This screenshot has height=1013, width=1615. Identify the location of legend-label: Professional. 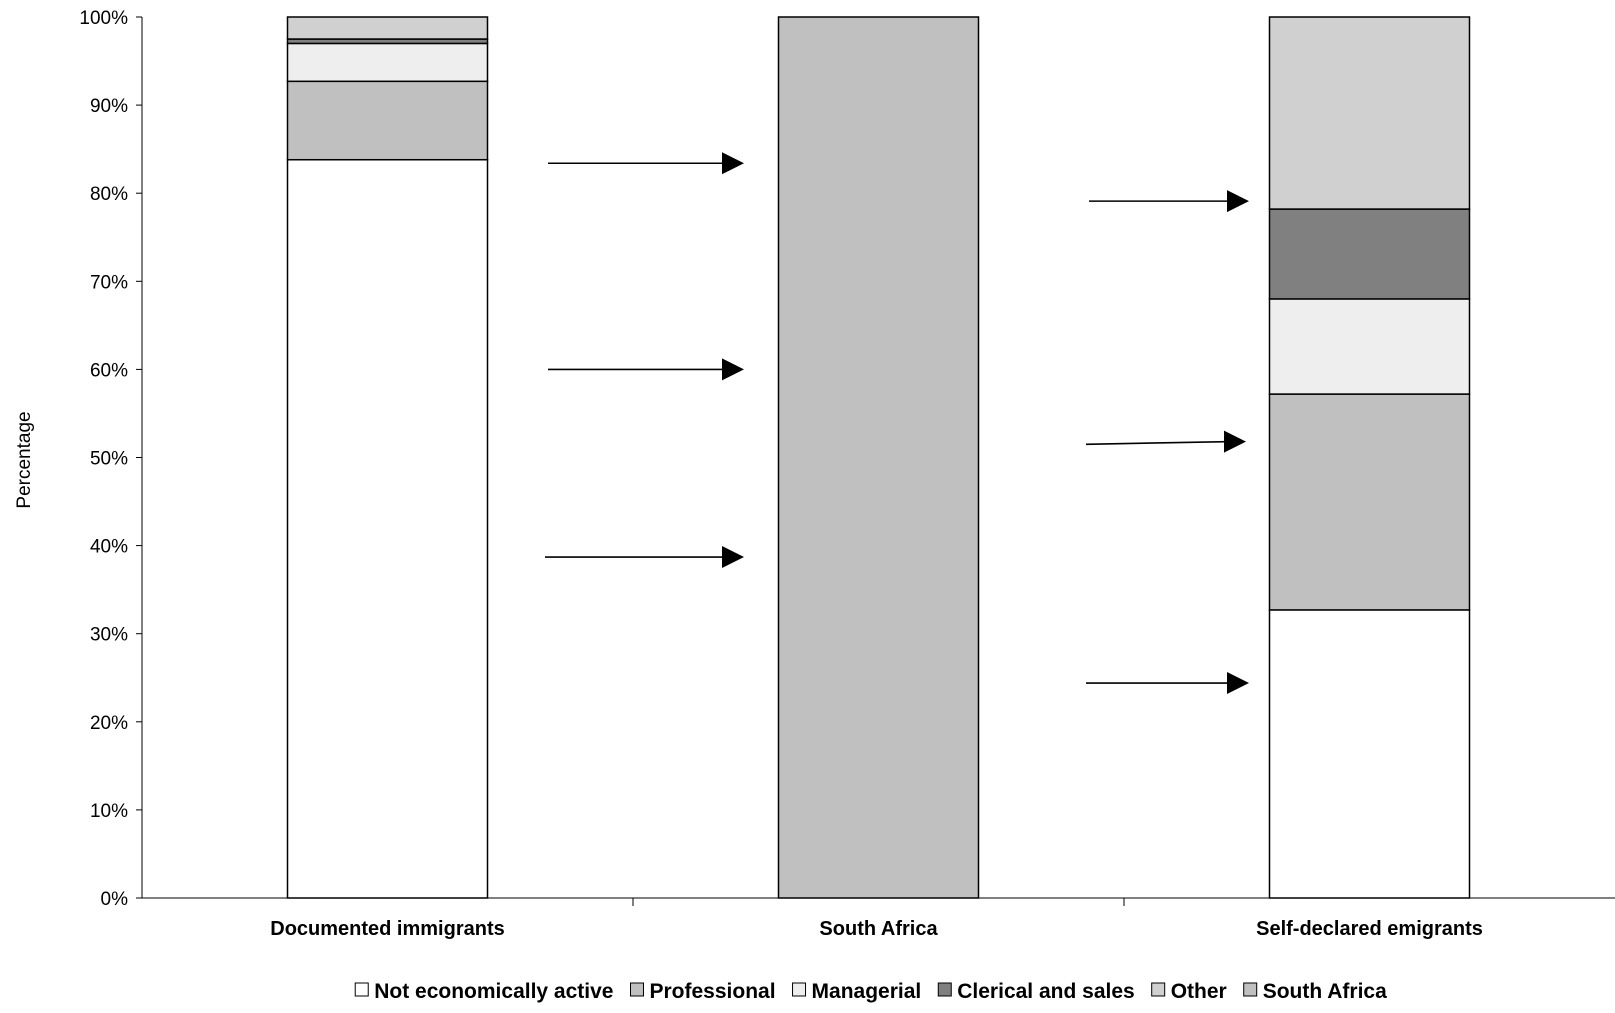
(712, 991).